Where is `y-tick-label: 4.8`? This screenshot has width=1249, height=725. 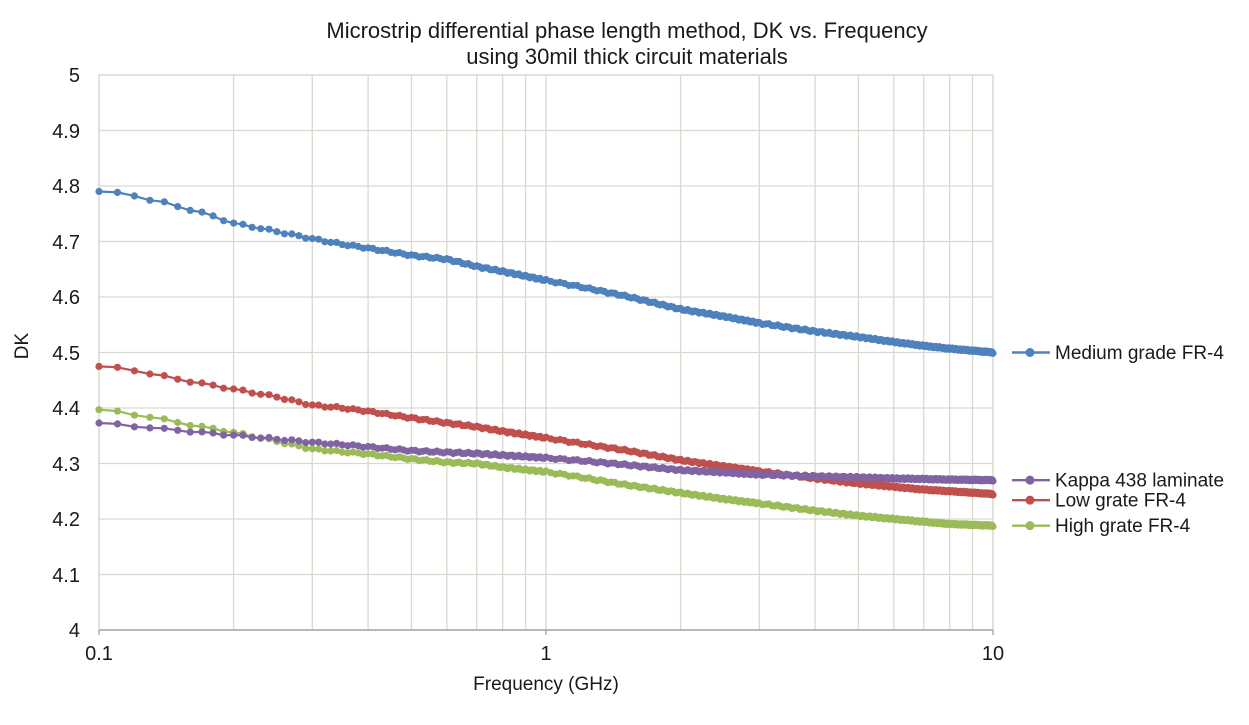 y-tick-label: 4.8 is located at coordinates (66, 187).